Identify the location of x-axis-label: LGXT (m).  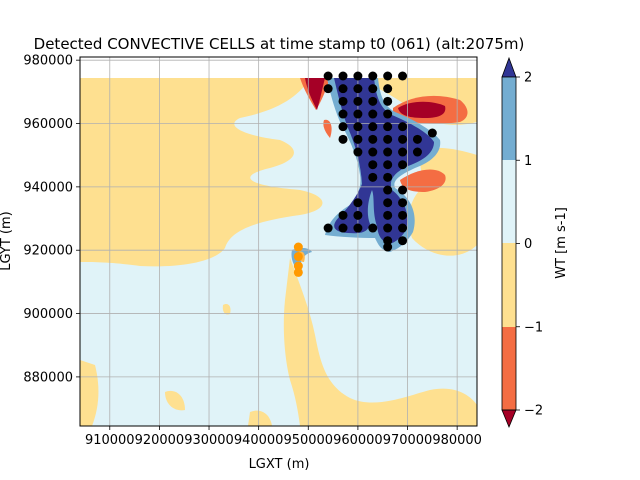
(279, 464).